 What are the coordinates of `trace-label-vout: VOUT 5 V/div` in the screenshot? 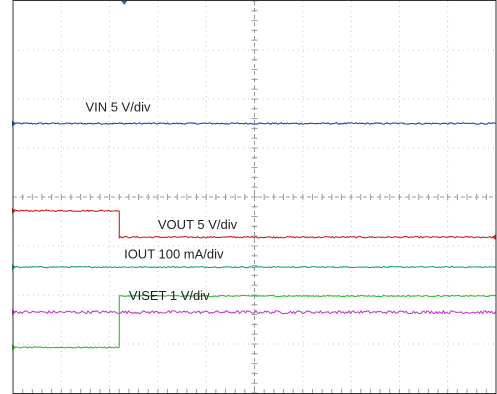 It's located at (198, 224).